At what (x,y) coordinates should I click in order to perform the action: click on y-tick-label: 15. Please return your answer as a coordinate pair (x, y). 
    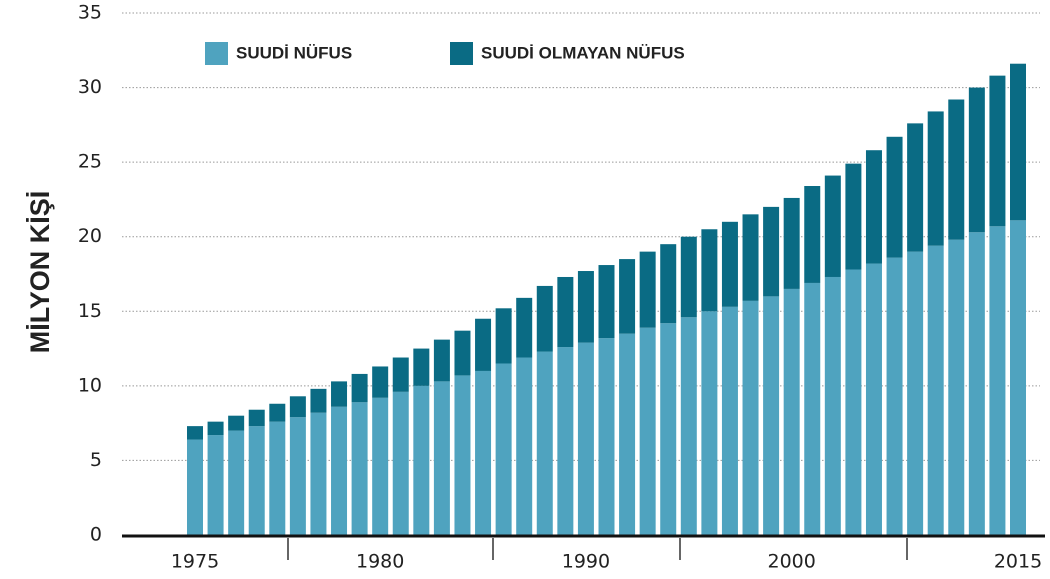
    Looking at the image, I should click on (90, 311).